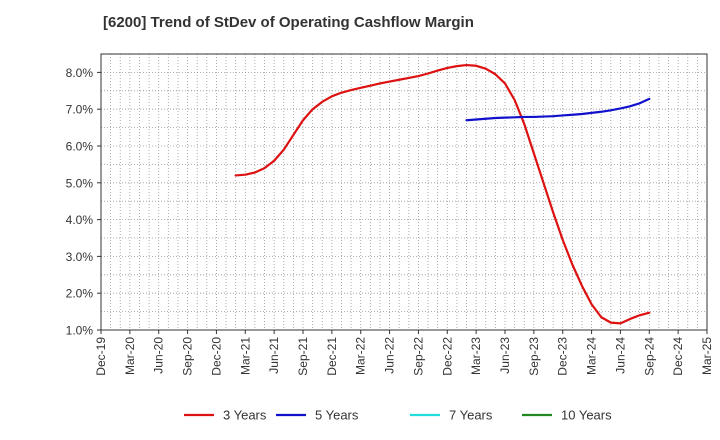 The width and height of the screenshot is (720, 440). I want to click on y-tick-label: 8.0%, so click(80, 73).